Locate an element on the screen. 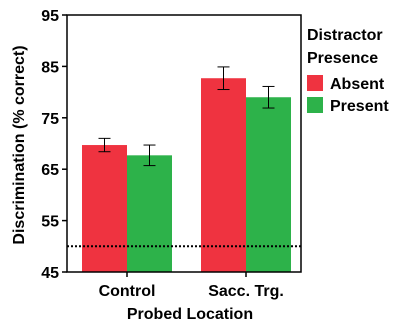 This screenshot has height=326, width=400. y-axis-ticks: 45 55 65 75 85 95 is located at coordinates (54, 145).